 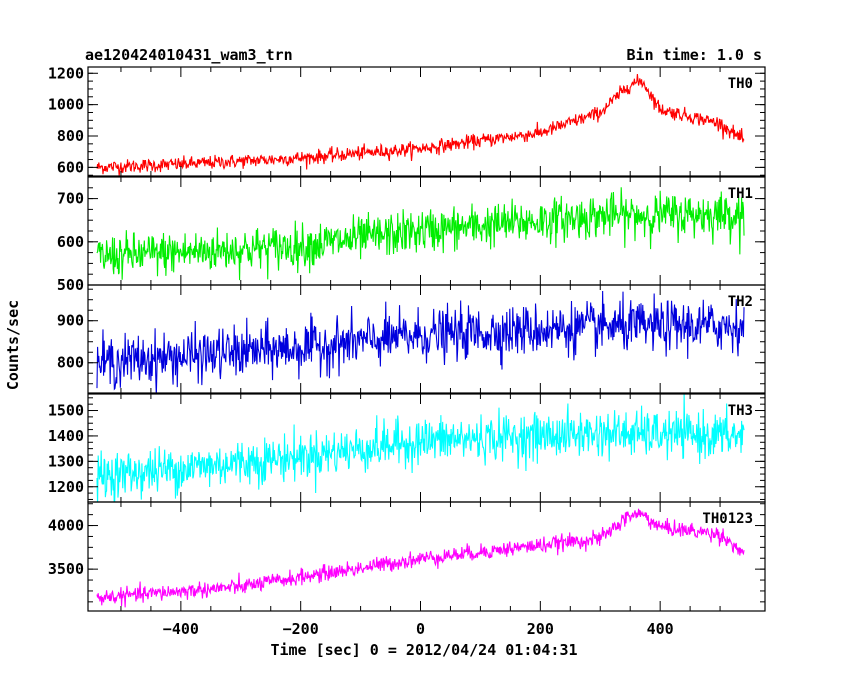 What do you see at coordinates (181, 629) in the screenshot?
I see `x-tick-label: −400` at bounding box center [181, 629].